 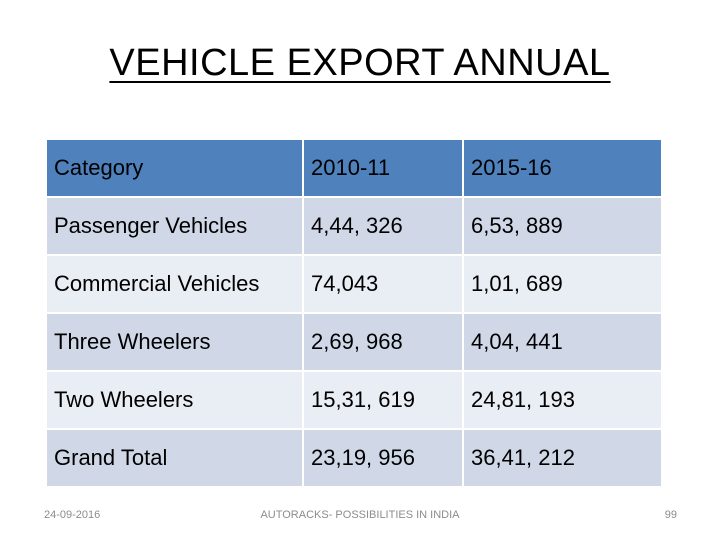 What do you see at coordinates (383, 458) in the screenshot?
I see `row-value-2010-11: 23,19, 956` at bounding box center [383, 458].